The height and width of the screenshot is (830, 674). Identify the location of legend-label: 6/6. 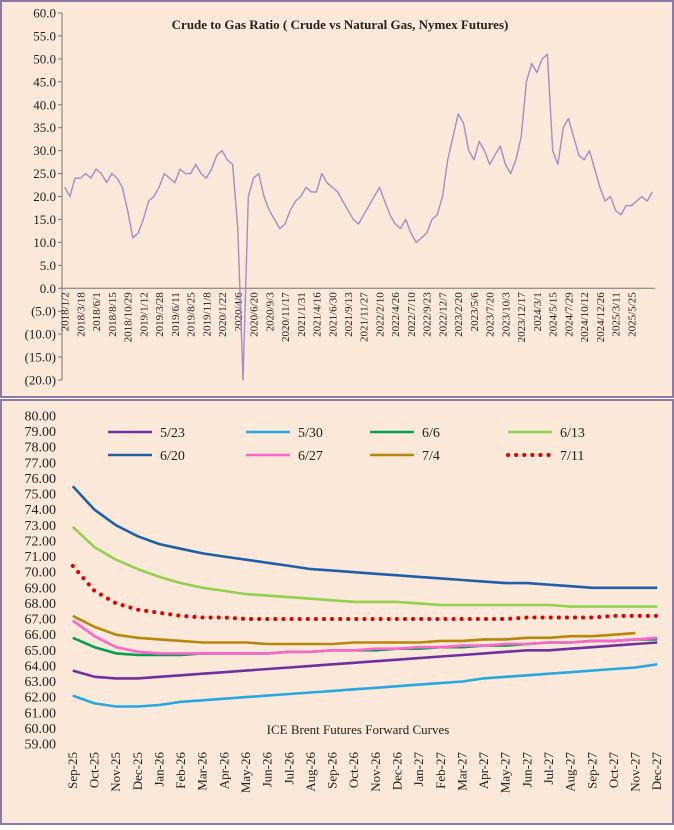
(431, 433).